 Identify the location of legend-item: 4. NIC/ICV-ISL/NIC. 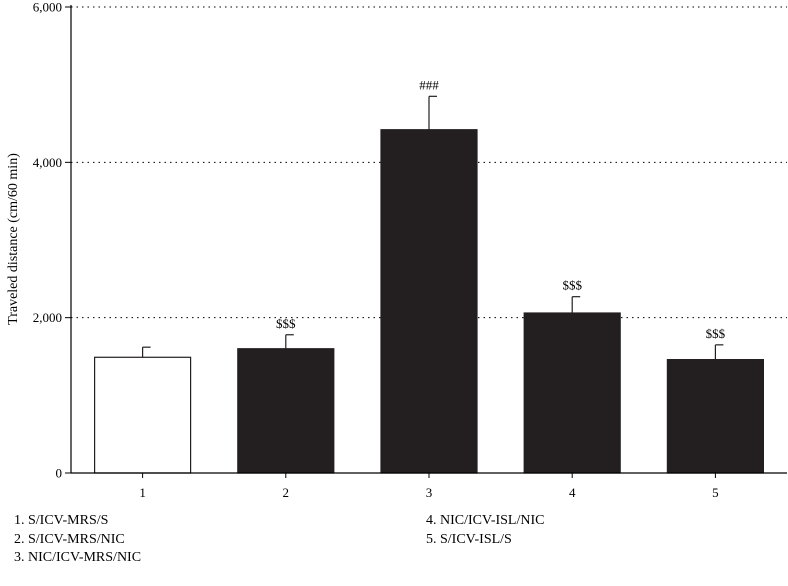
(485, 520).